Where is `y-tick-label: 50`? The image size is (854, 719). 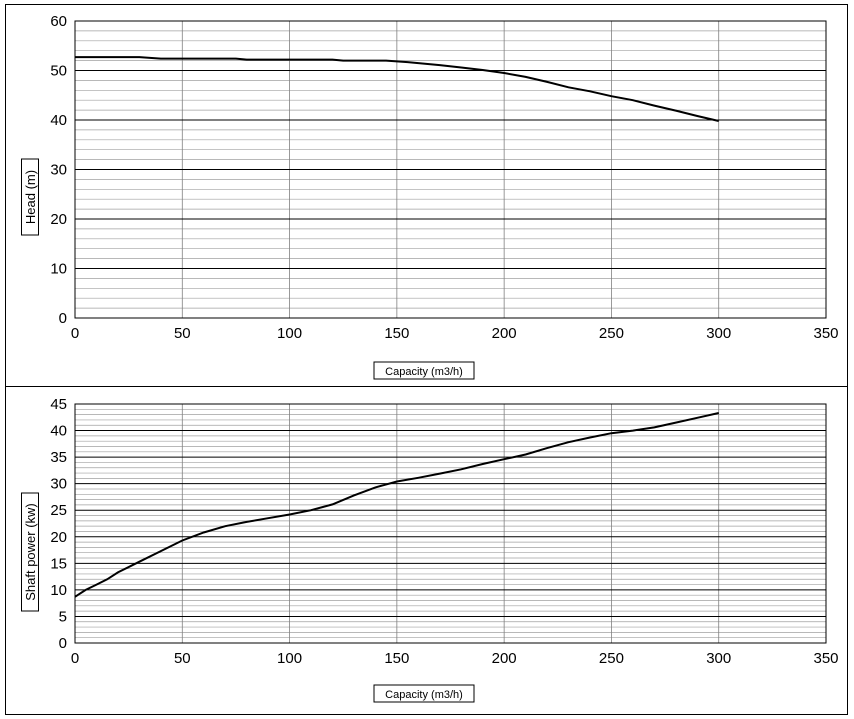 y-tick-label: 50 is located at coordinates (58, 71).